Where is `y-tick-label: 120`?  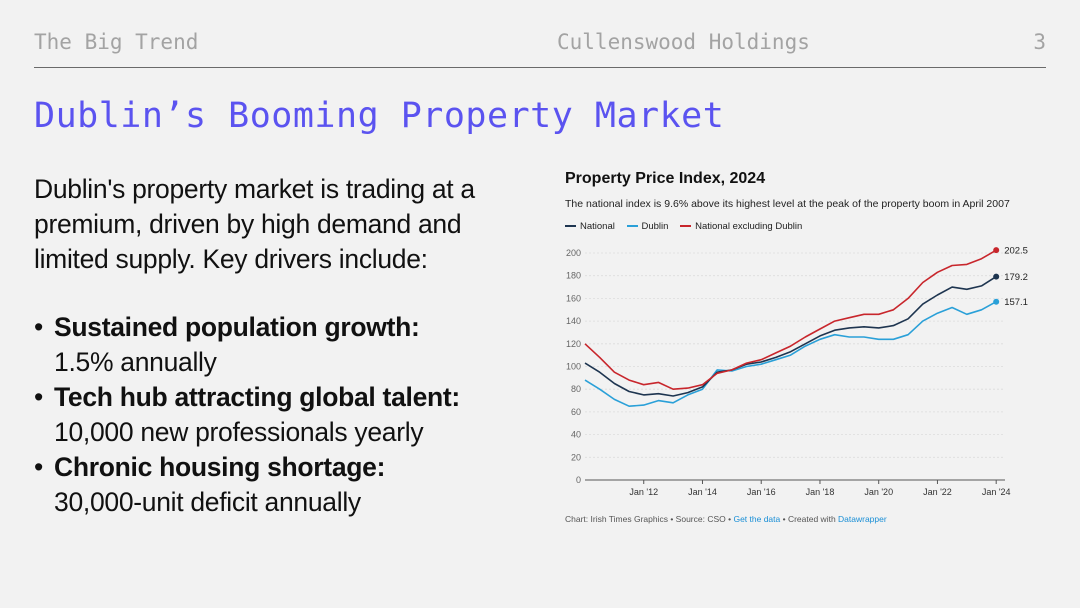 y-tick-label: 120 is located at coordinates (573, 344).